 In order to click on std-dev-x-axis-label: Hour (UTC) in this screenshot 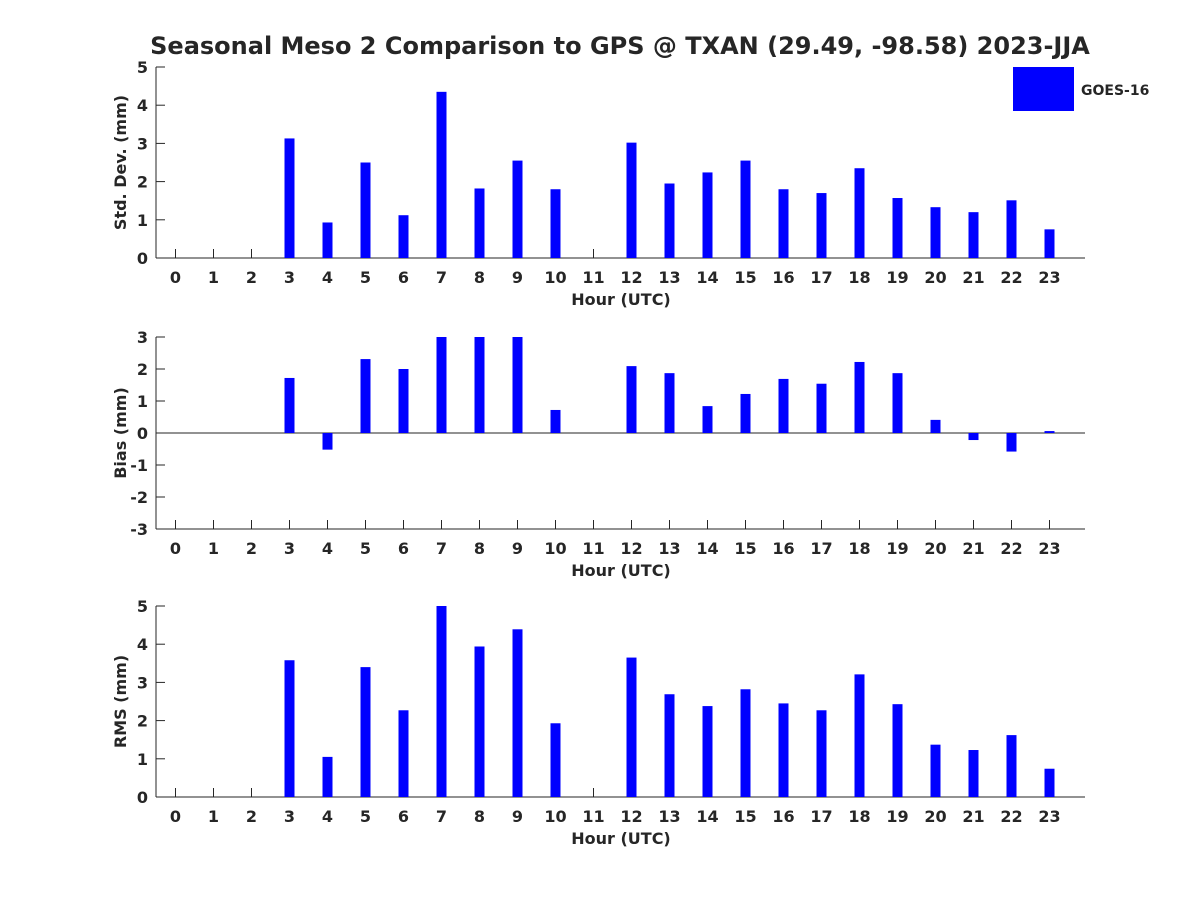, I will do `click(621, 299)`.